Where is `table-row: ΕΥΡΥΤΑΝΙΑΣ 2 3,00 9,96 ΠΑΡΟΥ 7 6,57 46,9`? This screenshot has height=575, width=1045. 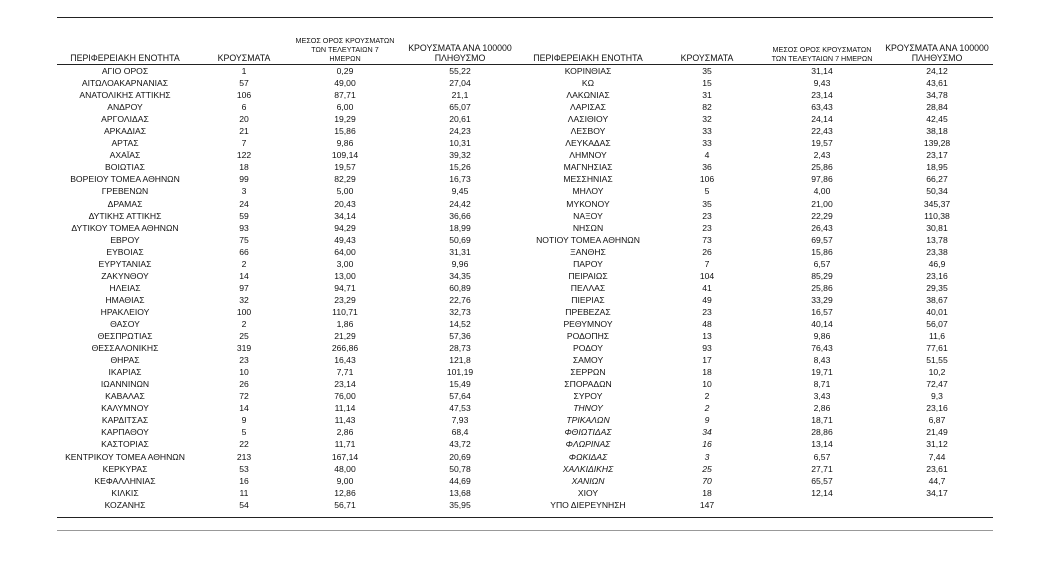
table-row: ΕΥΡΥΤΑΝΙΑΣ 2 3,00 9,96 ΠΑΡΟΥ 7 6,57 46,9 is located at coordinates (525, 264).